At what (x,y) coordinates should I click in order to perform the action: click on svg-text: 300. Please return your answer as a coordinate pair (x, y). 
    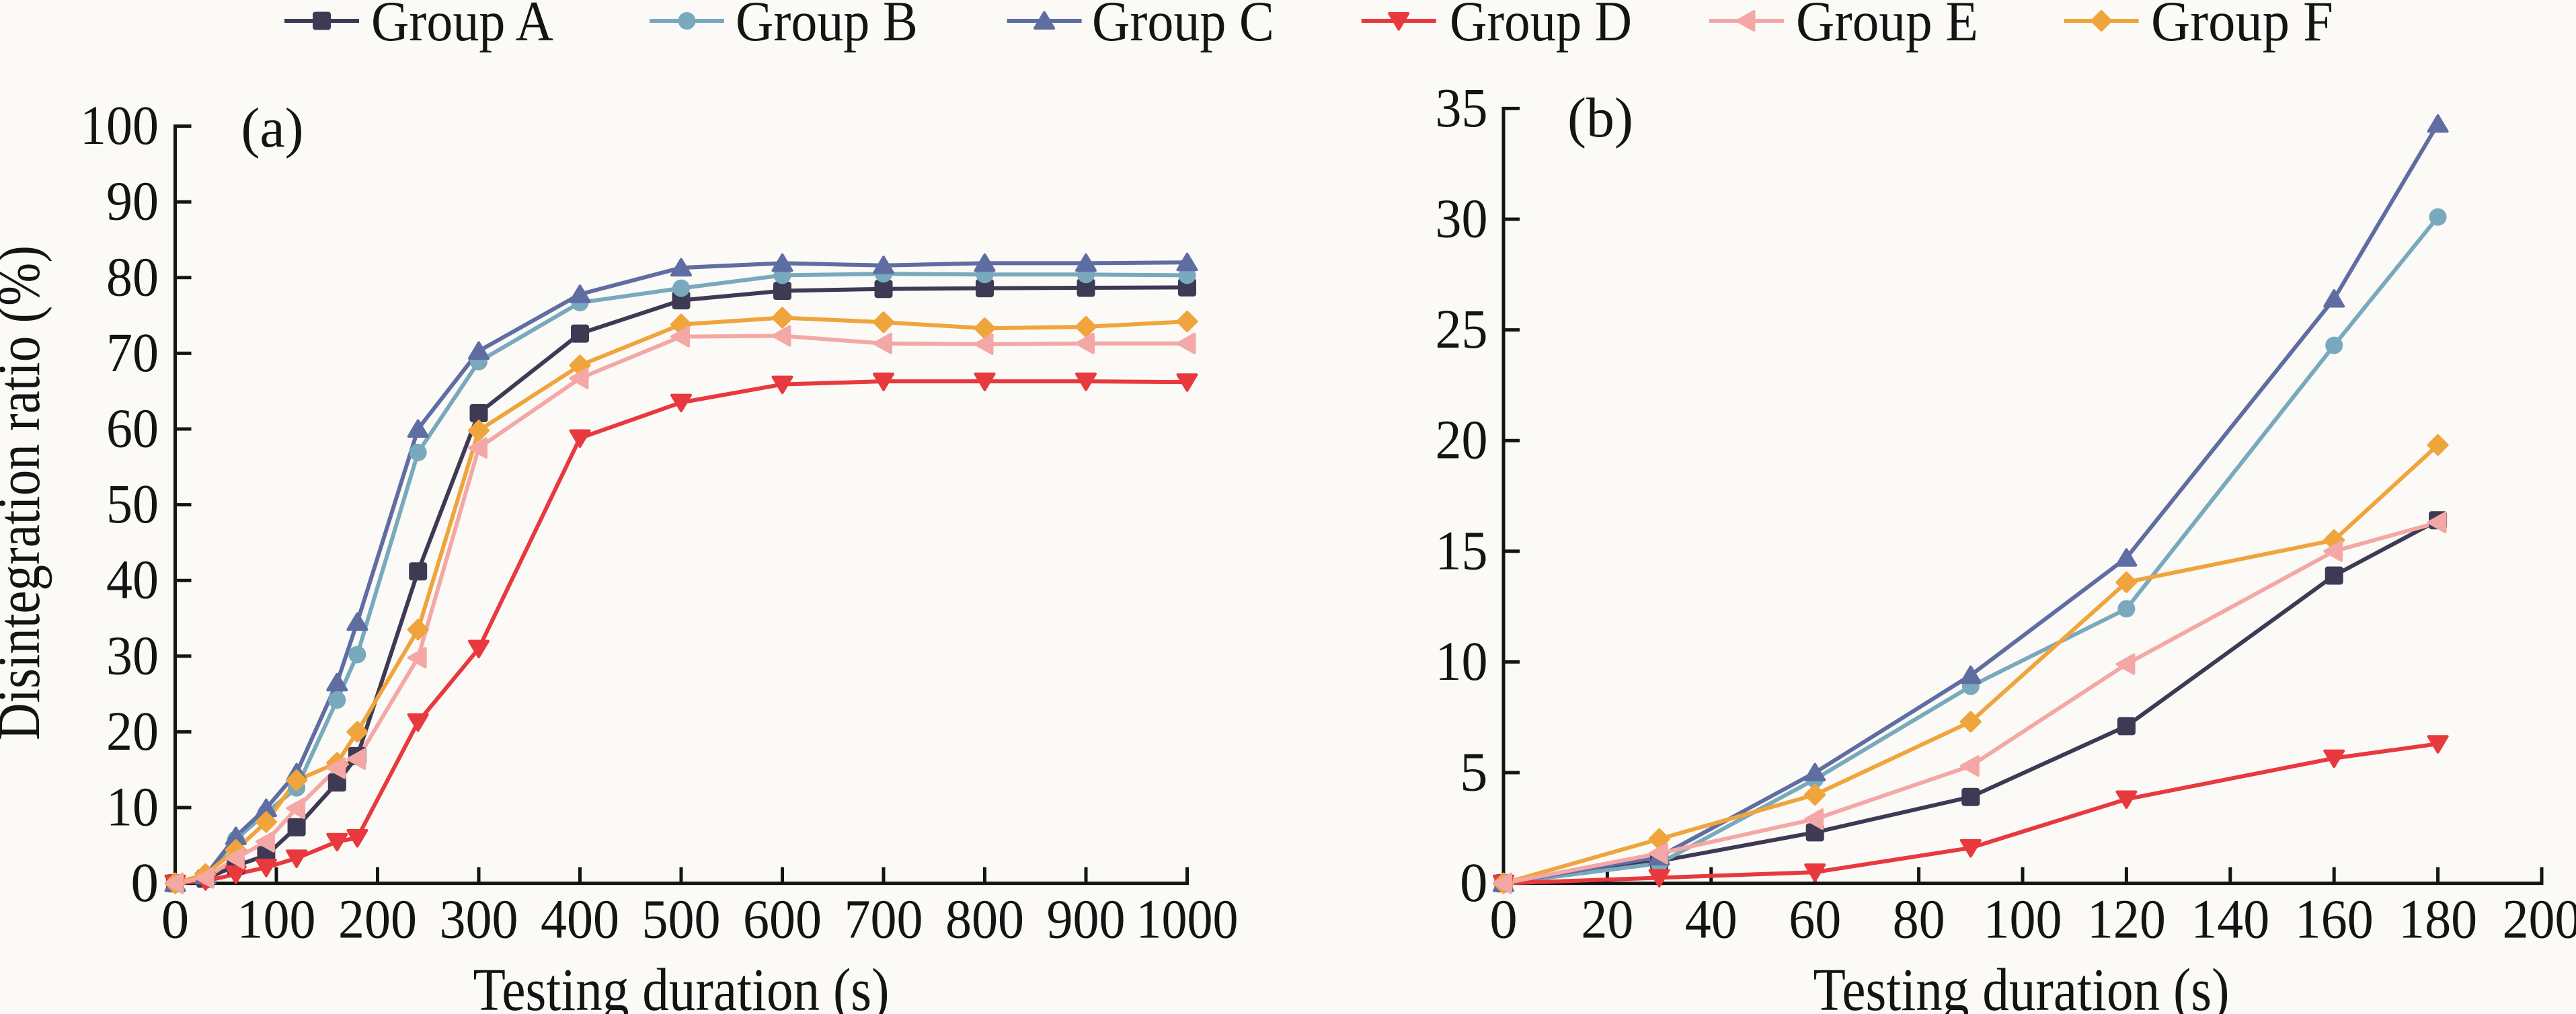
    Looking at the image, I should click on (479, 919).